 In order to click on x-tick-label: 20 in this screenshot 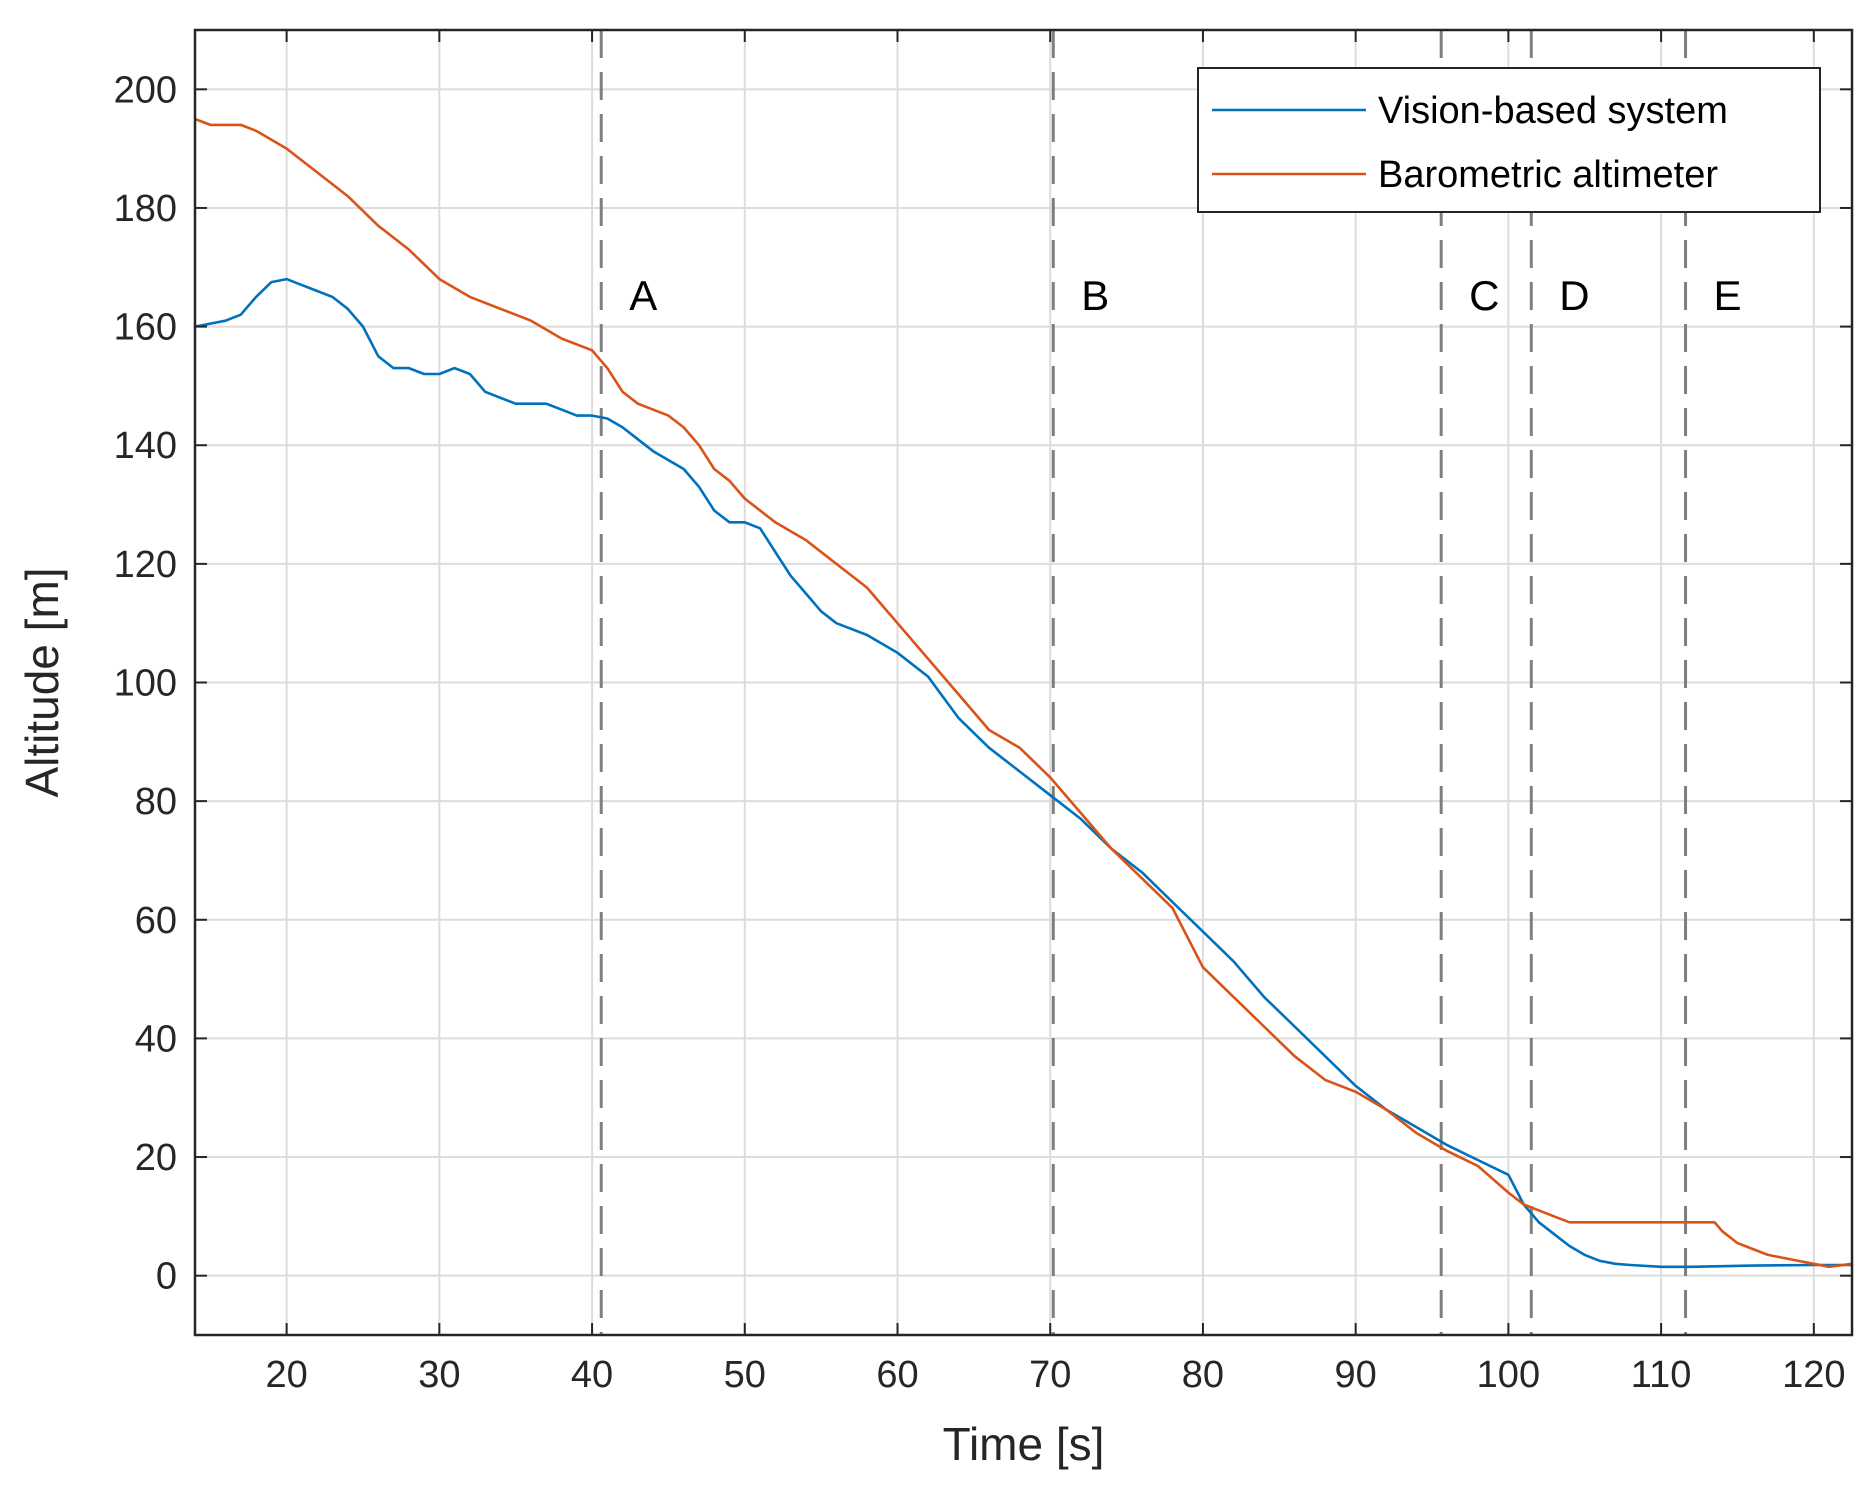, I will do `click(286, 1375)`.